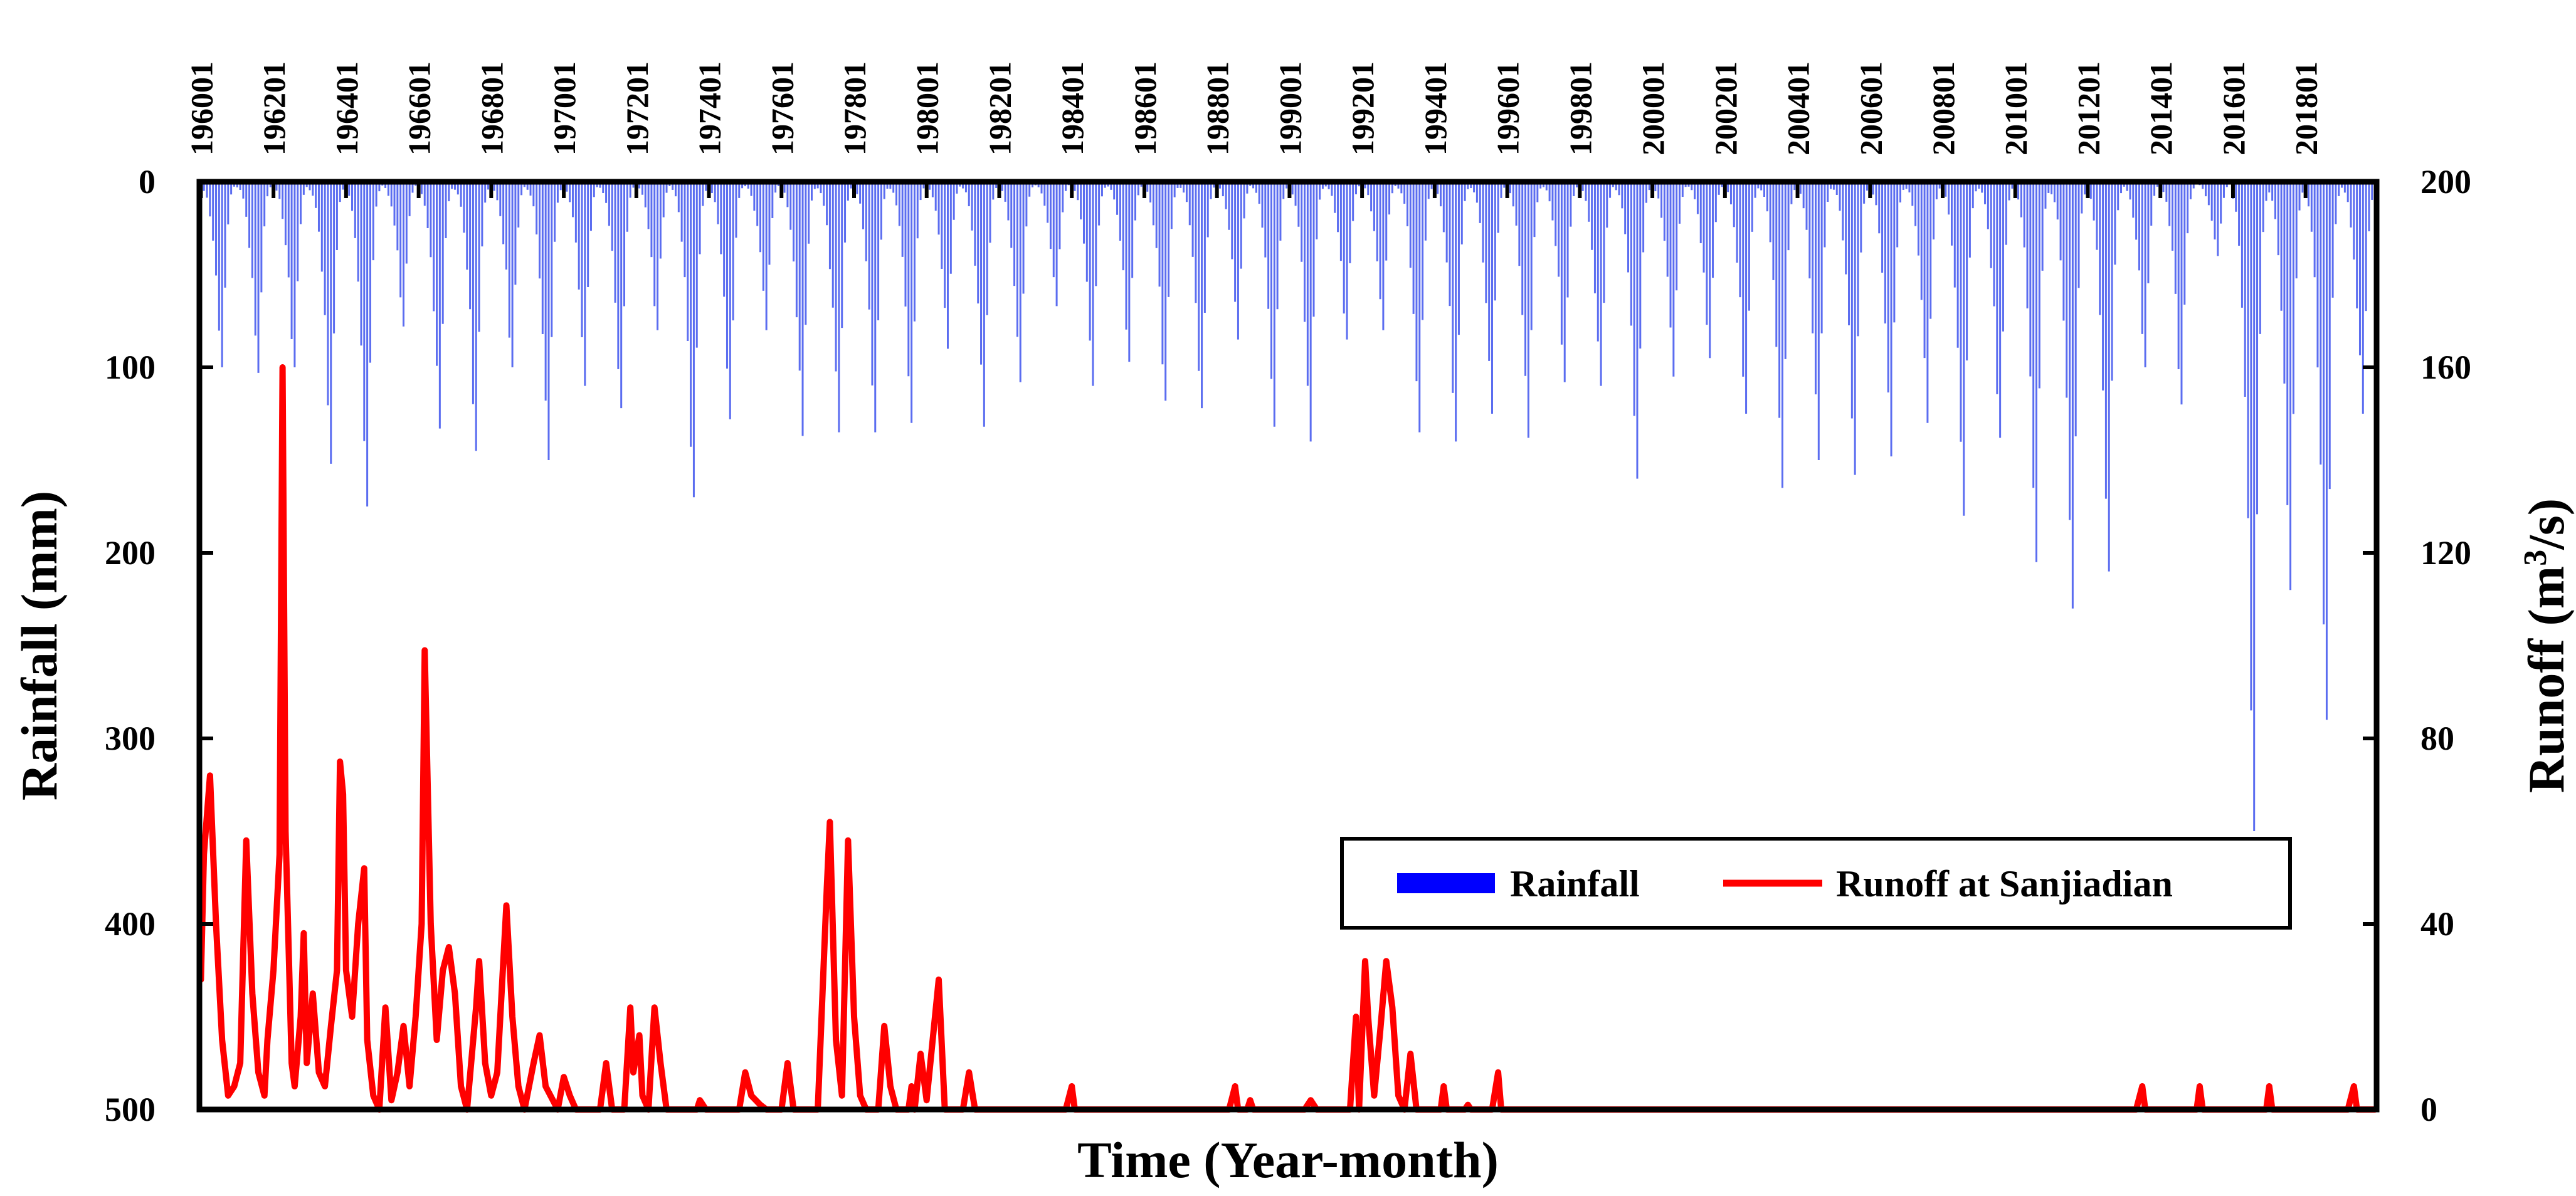 The height and width of the screenshot is (1196, 2576). What do you see at coordinates (564, 108) in the screenshot?
I see `x-tick-label-197001: 197001` at bounding box center [564, 108].